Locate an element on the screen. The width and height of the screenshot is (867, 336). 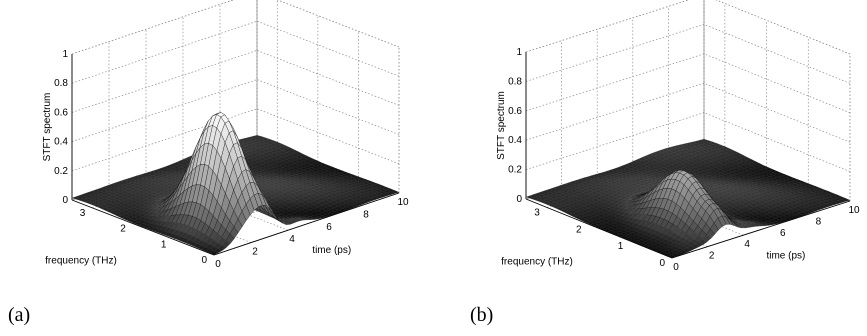
surface-mesh is located at coordinates (688, 198).